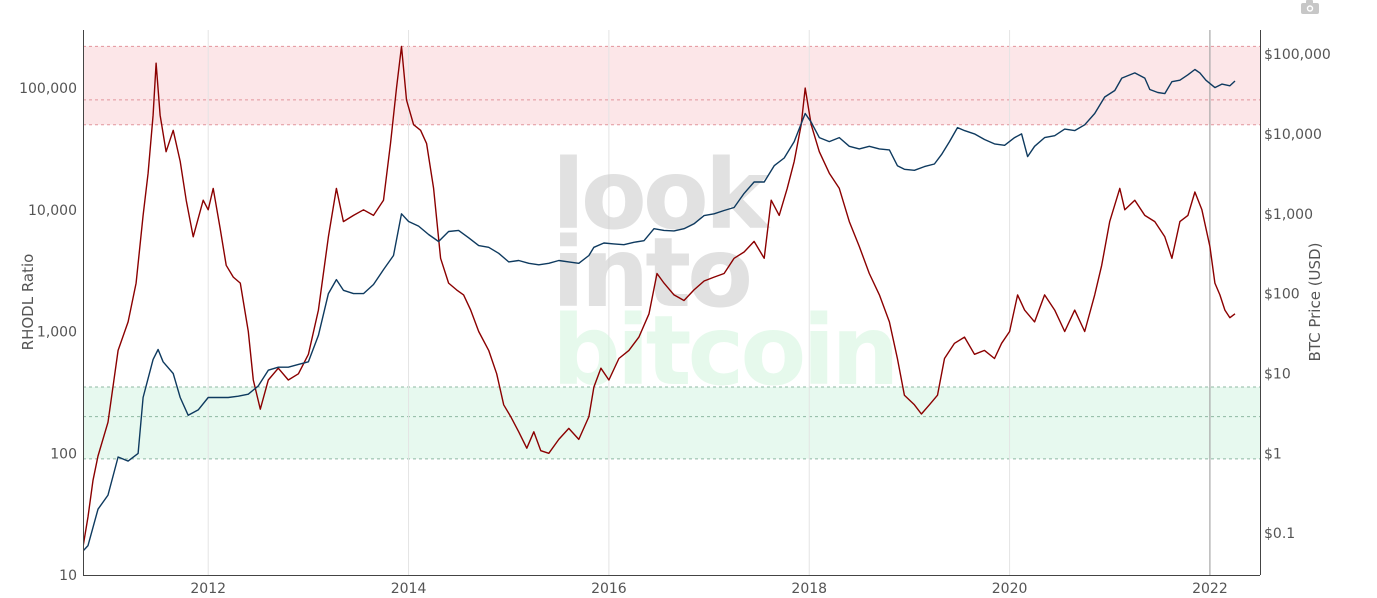 The image size is (1377, 598). I want to click on left-tick-label: 1,000, so click(57, 333).